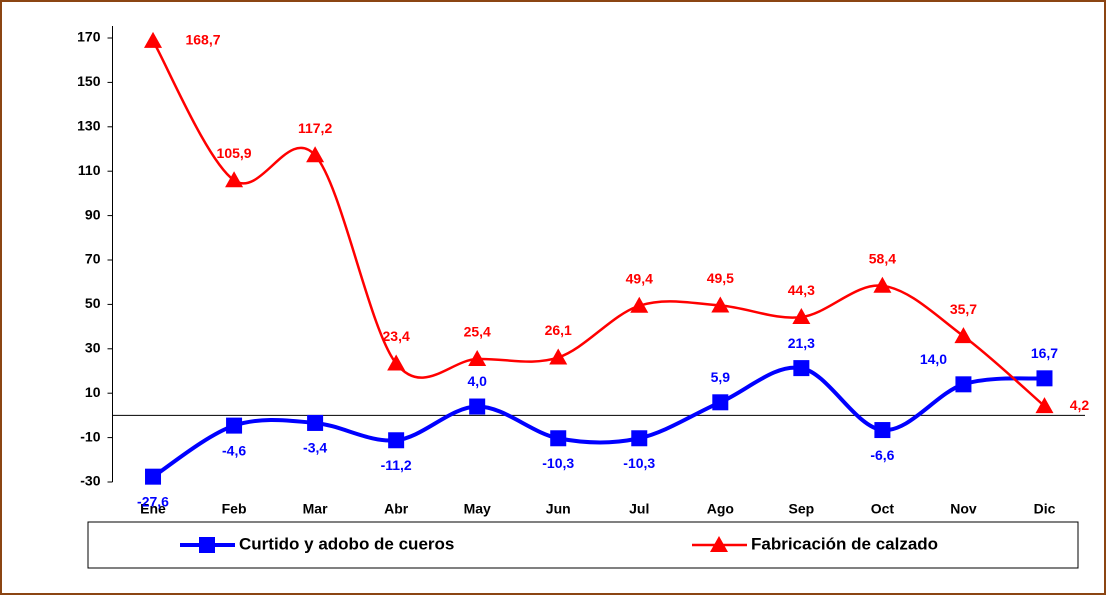 This screenshot has width=1106, height=595. I want to click on value-label: 35,7, so click(963, 309).